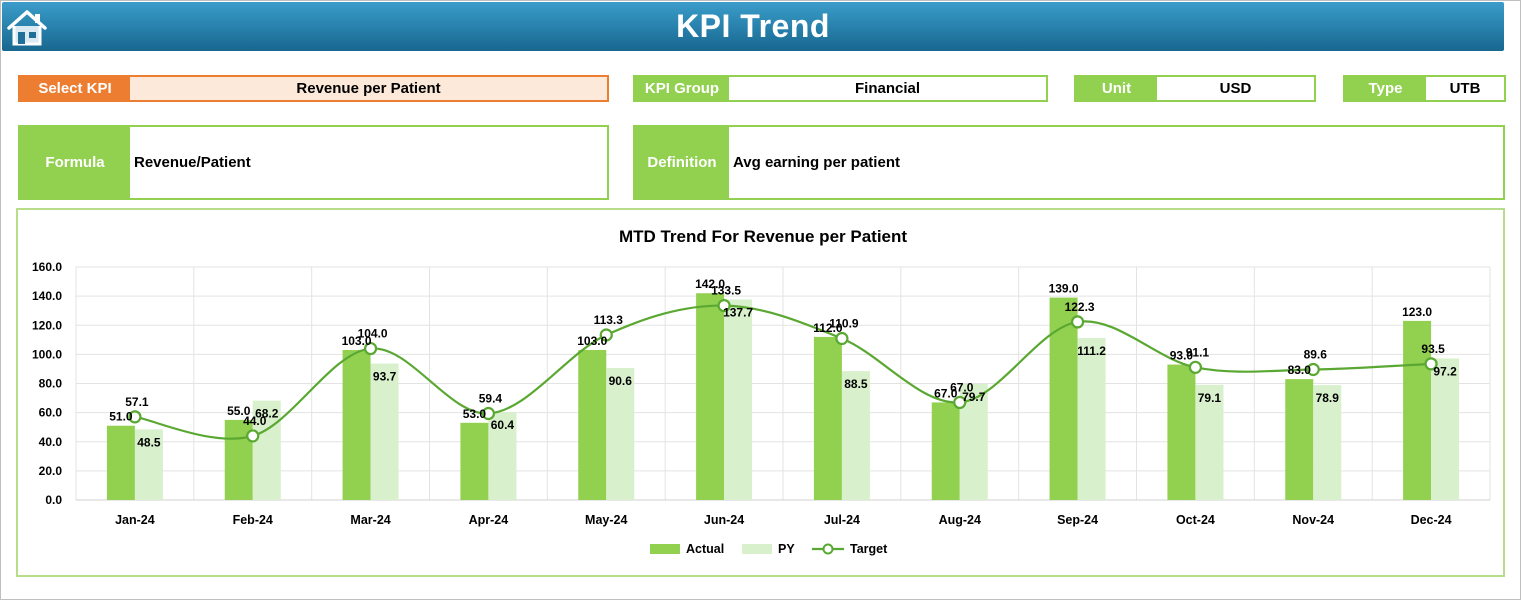 The height and width of the screenshot is (600, 1521). Describe the element at coordinates (710, 284) in the screenshot. I see `actual-data-label: 142.0` at that location.